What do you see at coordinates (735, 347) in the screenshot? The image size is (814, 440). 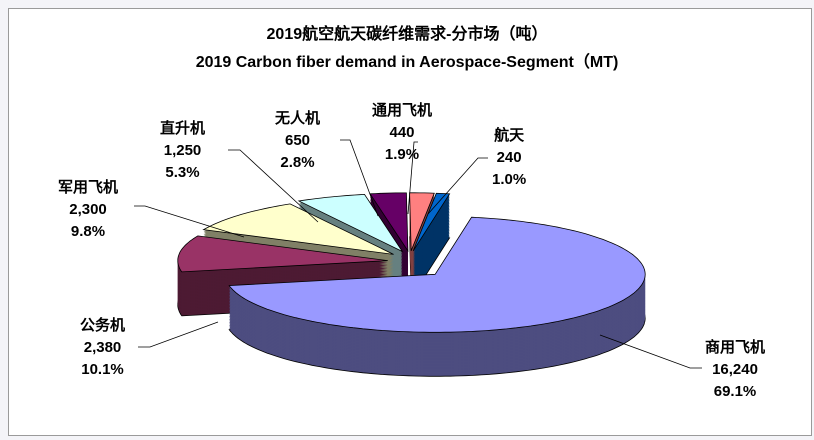 I see `data-label-name: 商用飞机` at bounding box center [735, 347].